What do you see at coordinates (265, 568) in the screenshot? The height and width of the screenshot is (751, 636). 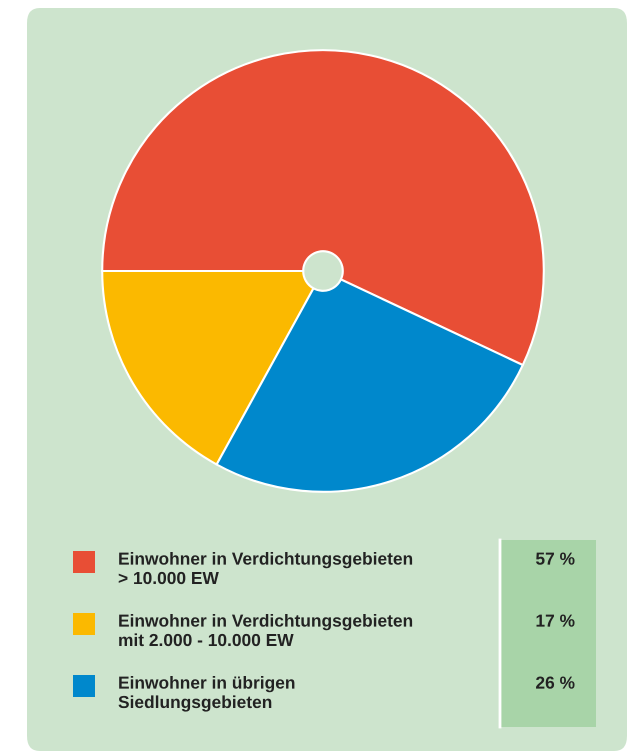 I see `legend-label: Einwohner in Verdichtungsgebieten > 10.000 EW` at bounding box center [265, 568].